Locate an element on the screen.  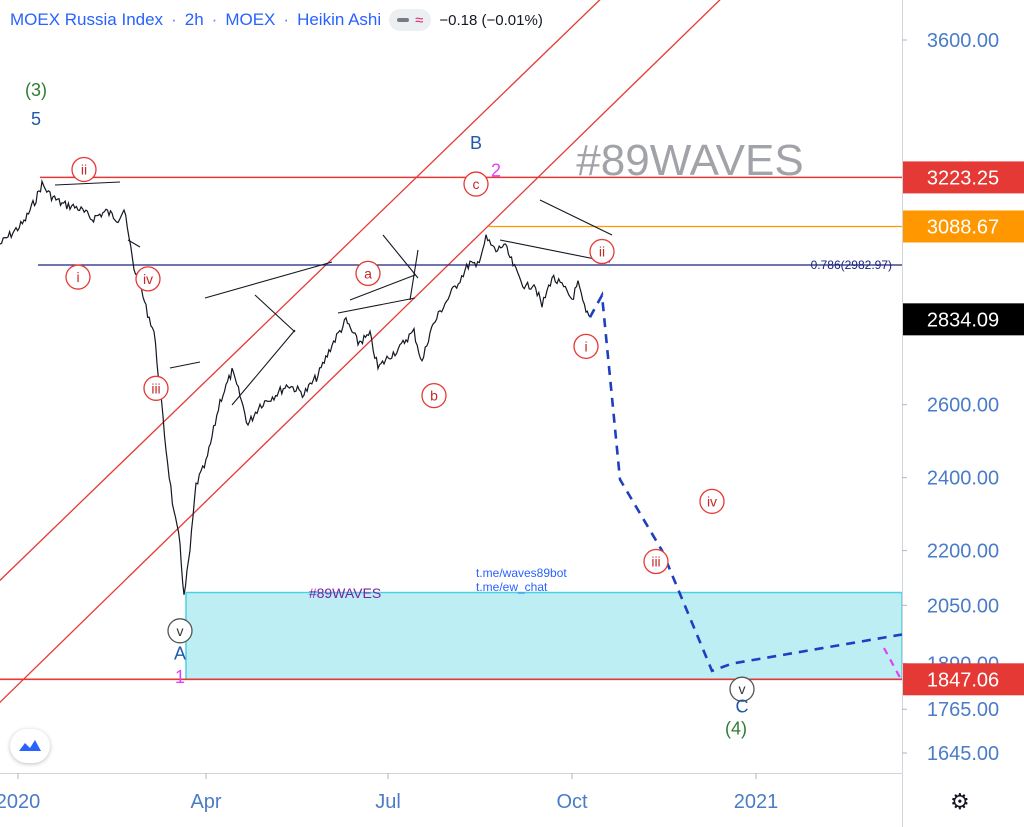
price-tick-label: 3600.00 is located at coordinates (963, 41).